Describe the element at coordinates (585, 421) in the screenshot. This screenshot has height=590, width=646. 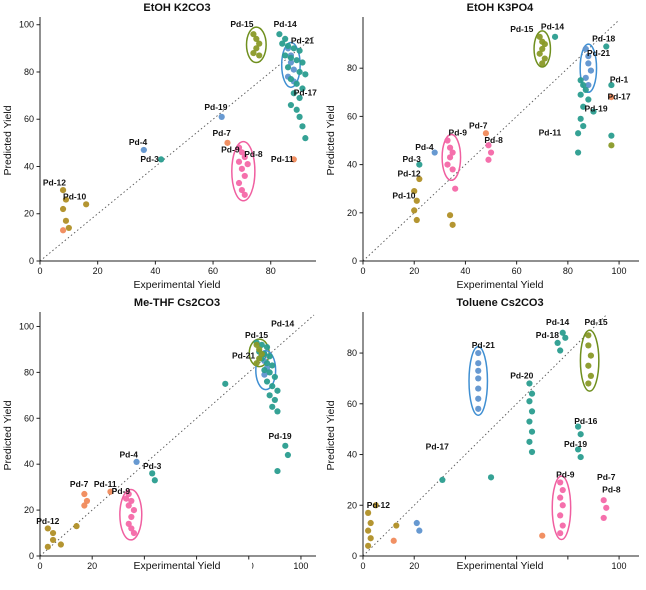
I see `point-annotation-pd-16: Pd-16` at that location.